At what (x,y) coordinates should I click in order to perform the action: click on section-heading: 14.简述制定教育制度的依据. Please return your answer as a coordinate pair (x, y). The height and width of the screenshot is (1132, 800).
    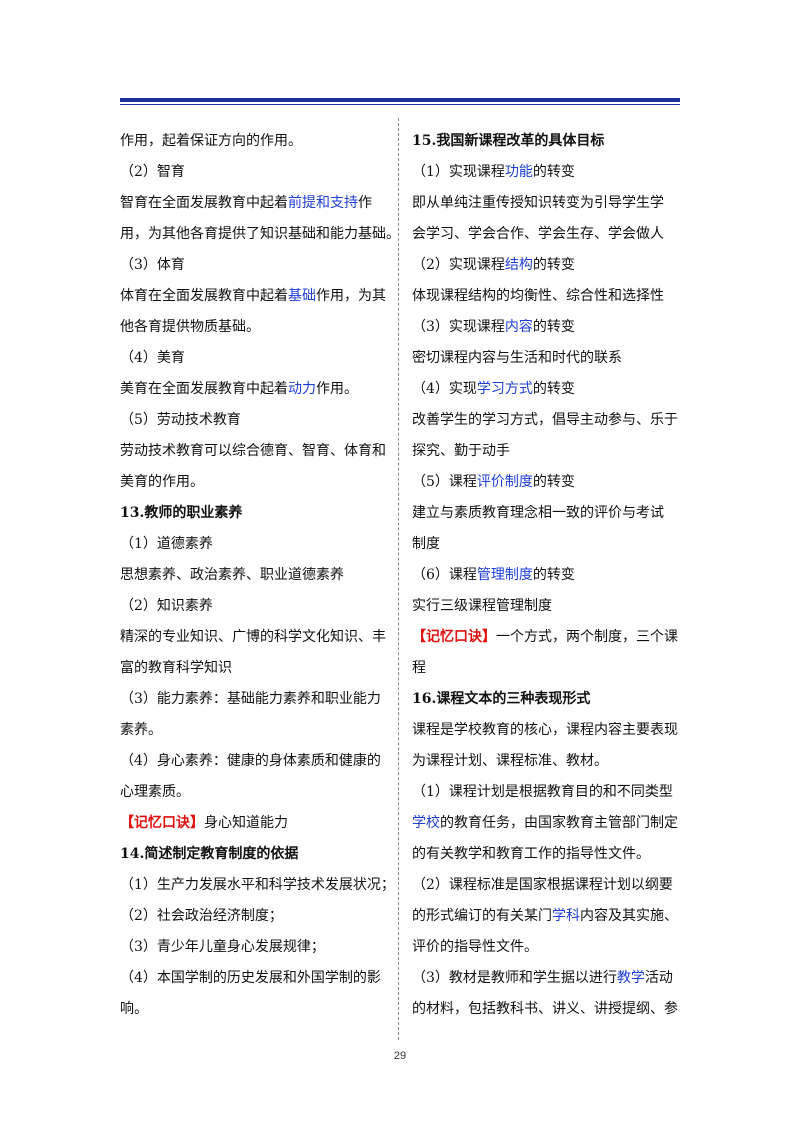
    Looking at the image, I should click on (259, 854).